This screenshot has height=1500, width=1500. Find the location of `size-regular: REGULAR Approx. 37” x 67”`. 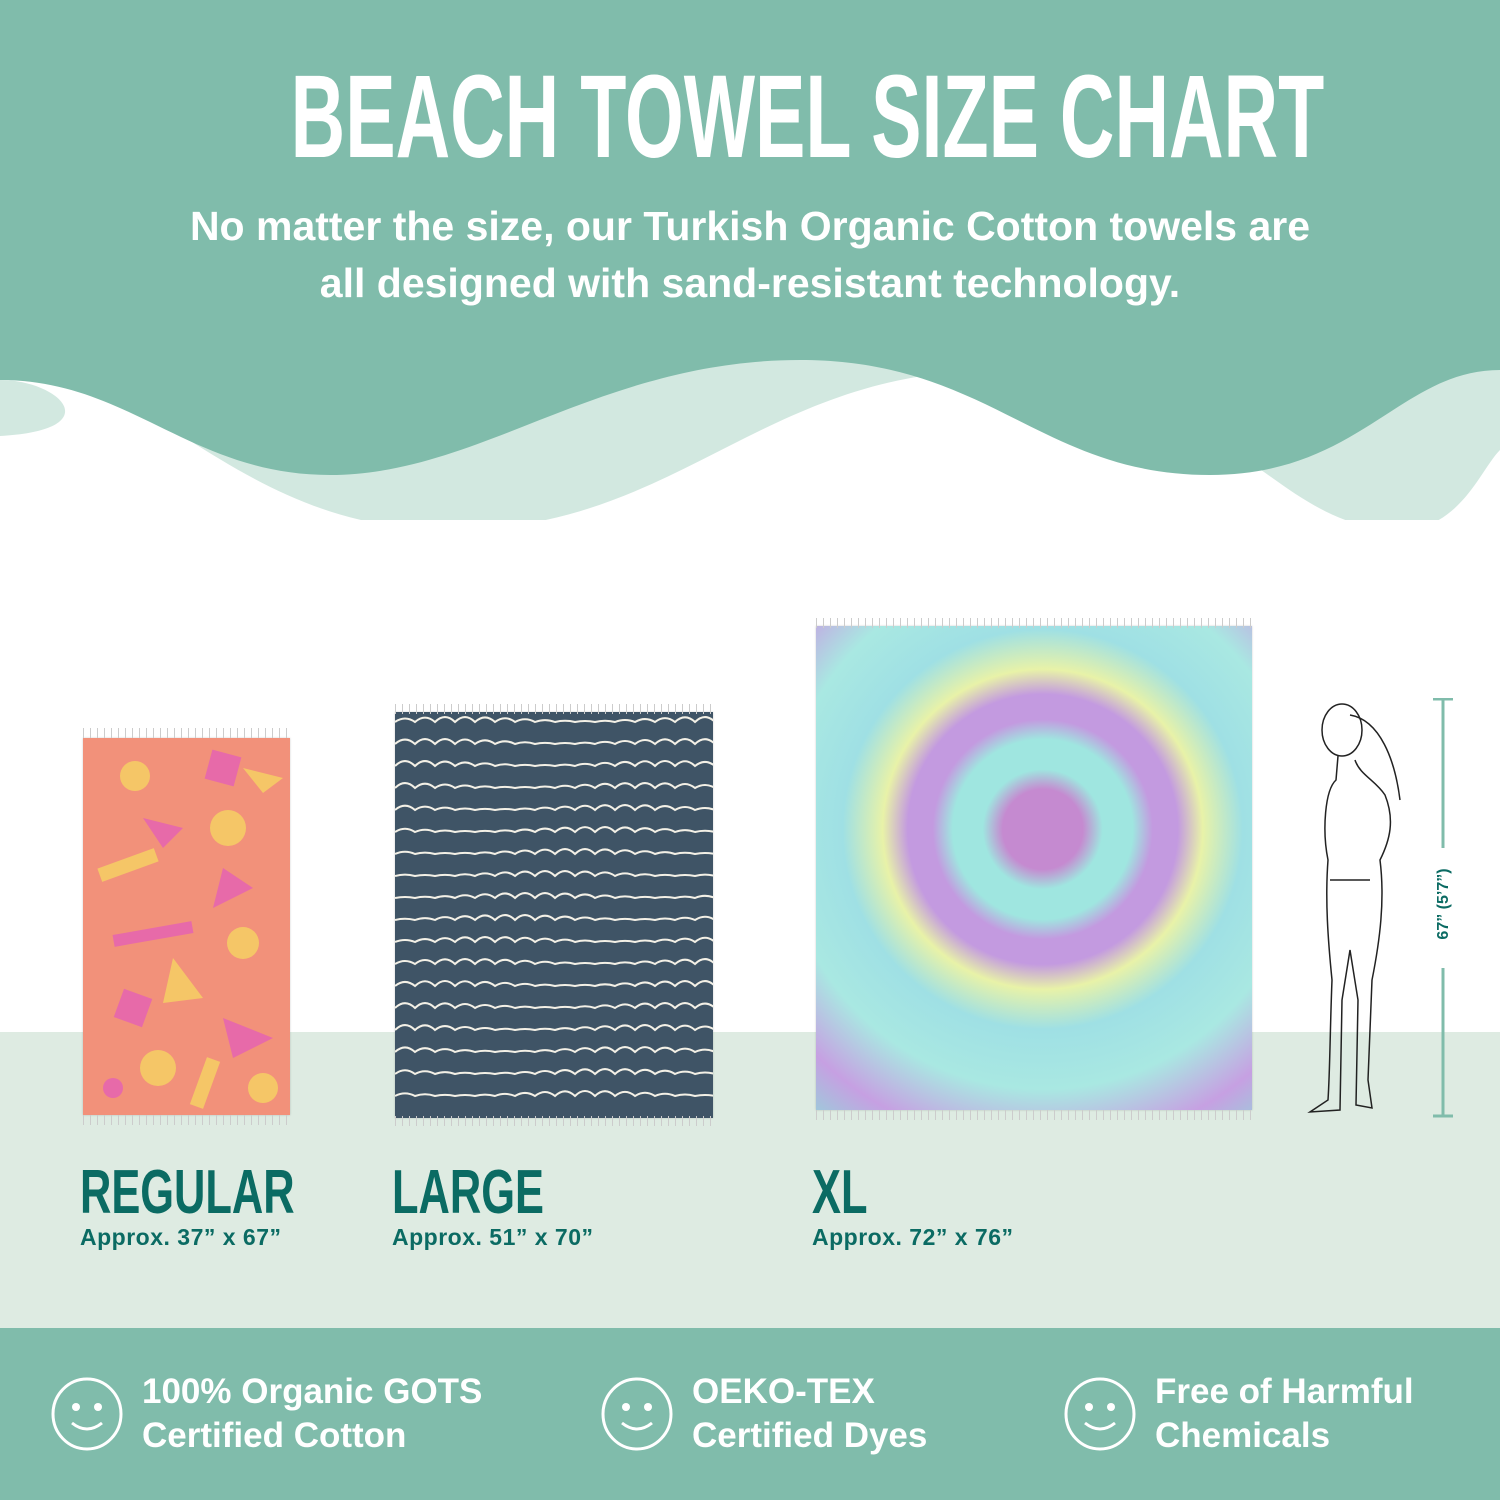

size-regular: REGULAR Approx. 37” x 67” is located at coordinates (233, 1204).